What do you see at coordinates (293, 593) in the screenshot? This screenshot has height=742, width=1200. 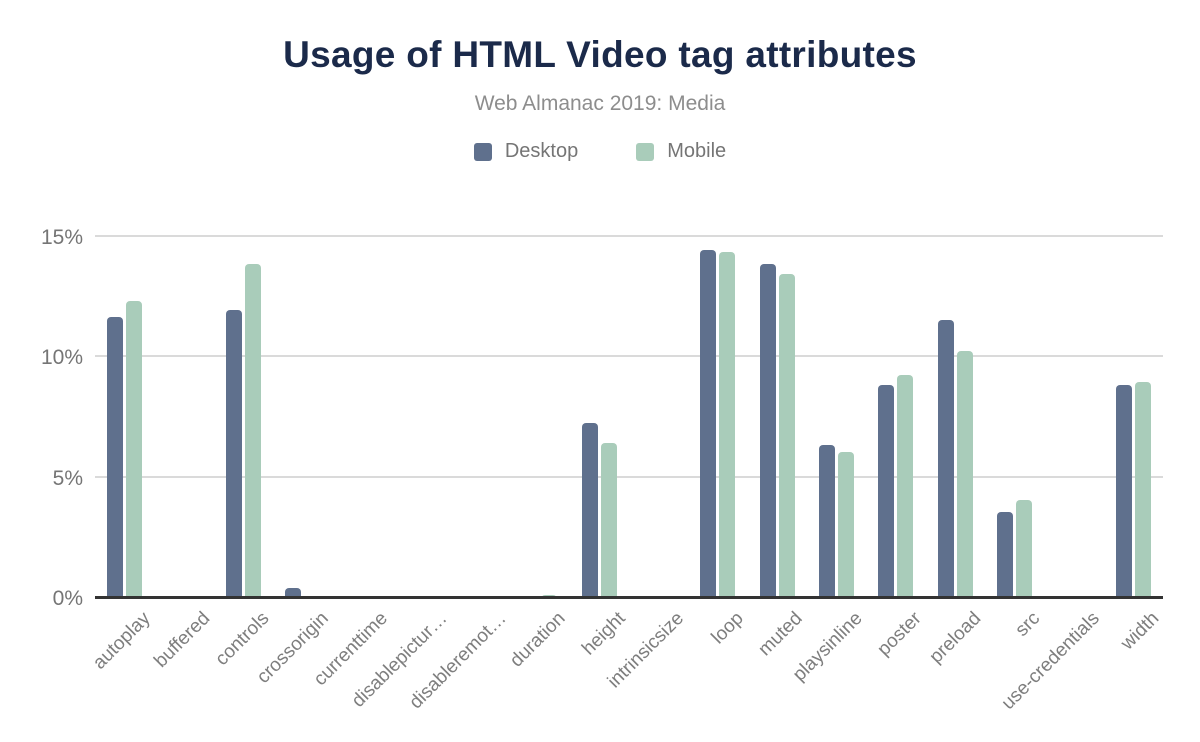 I see `bar-desktop-crossorigin` at bounding box center [293, 593].